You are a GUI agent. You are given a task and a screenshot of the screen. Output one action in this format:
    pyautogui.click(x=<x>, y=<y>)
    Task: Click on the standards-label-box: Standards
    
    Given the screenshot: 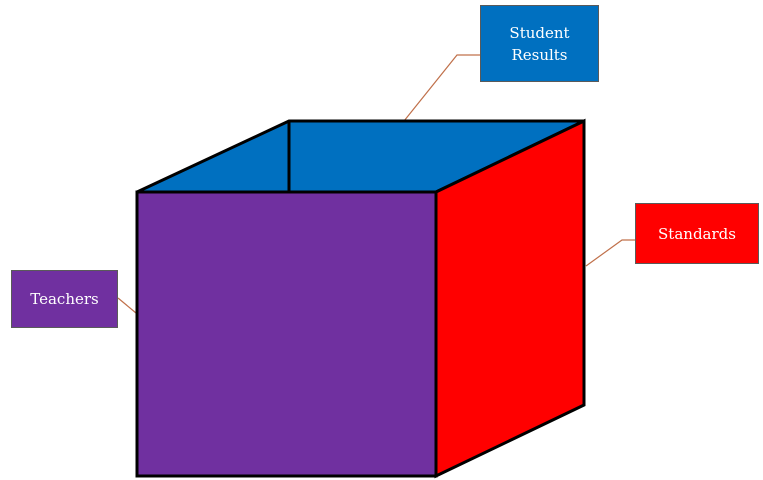 What is the action you would take?
    pyautogui.click(x=697, y=233)
    